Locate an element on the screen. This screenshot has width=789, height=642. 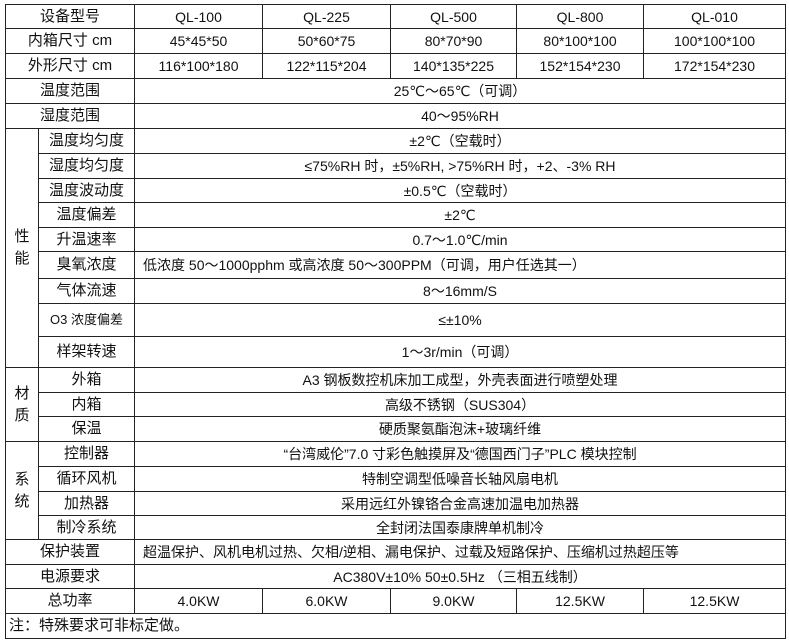
power-row: 电源要求 AC380V±10% 50±0.5Hz （三相五线制） is located at coordinates (395, 576).